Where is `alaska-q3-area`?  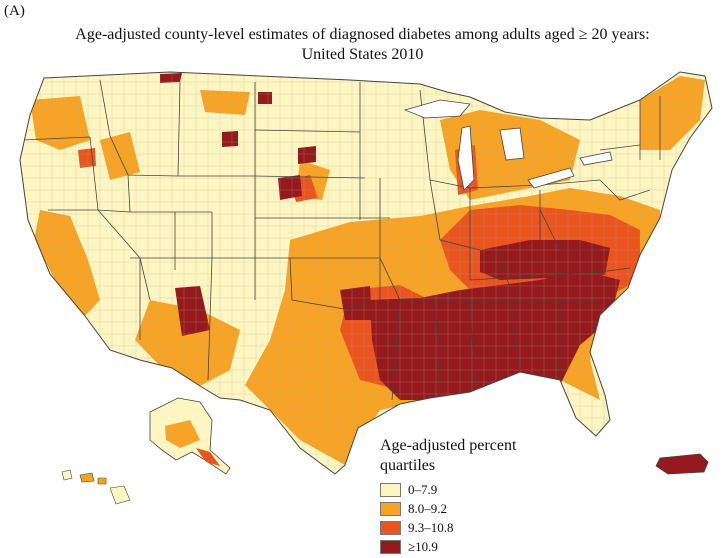 alaska-q3-area is located at coordinates (208, 457).